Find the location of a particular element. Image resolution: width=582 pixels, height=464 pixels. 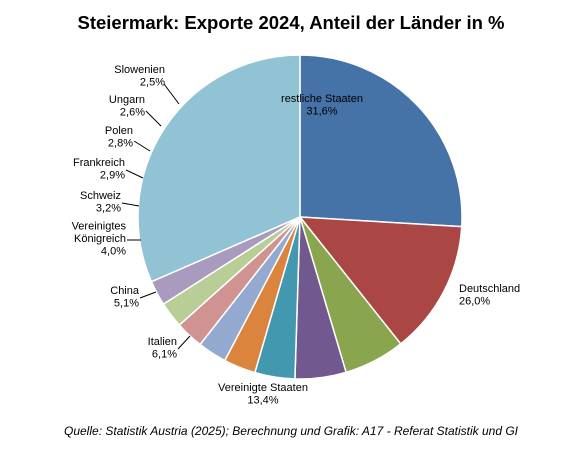

slice-value: 3,2% is located at coordinates (108, 208).